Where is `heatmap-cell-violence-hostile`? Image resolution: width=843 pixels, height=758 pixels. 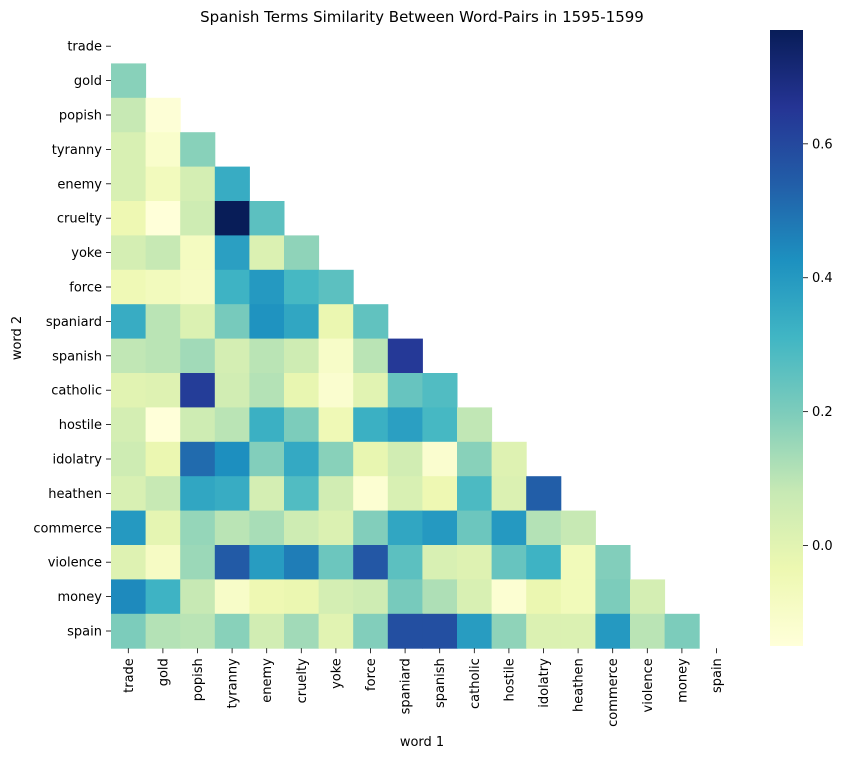
heatmap-cell-violence-hostile is located at coordinates (509, 562).